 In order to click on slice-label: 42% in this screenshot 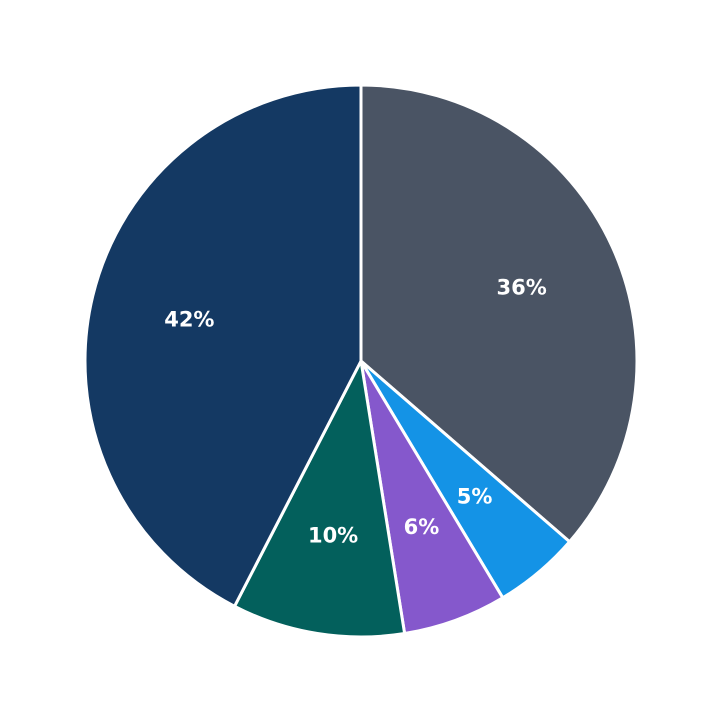, I will do `click(189, 319)`.